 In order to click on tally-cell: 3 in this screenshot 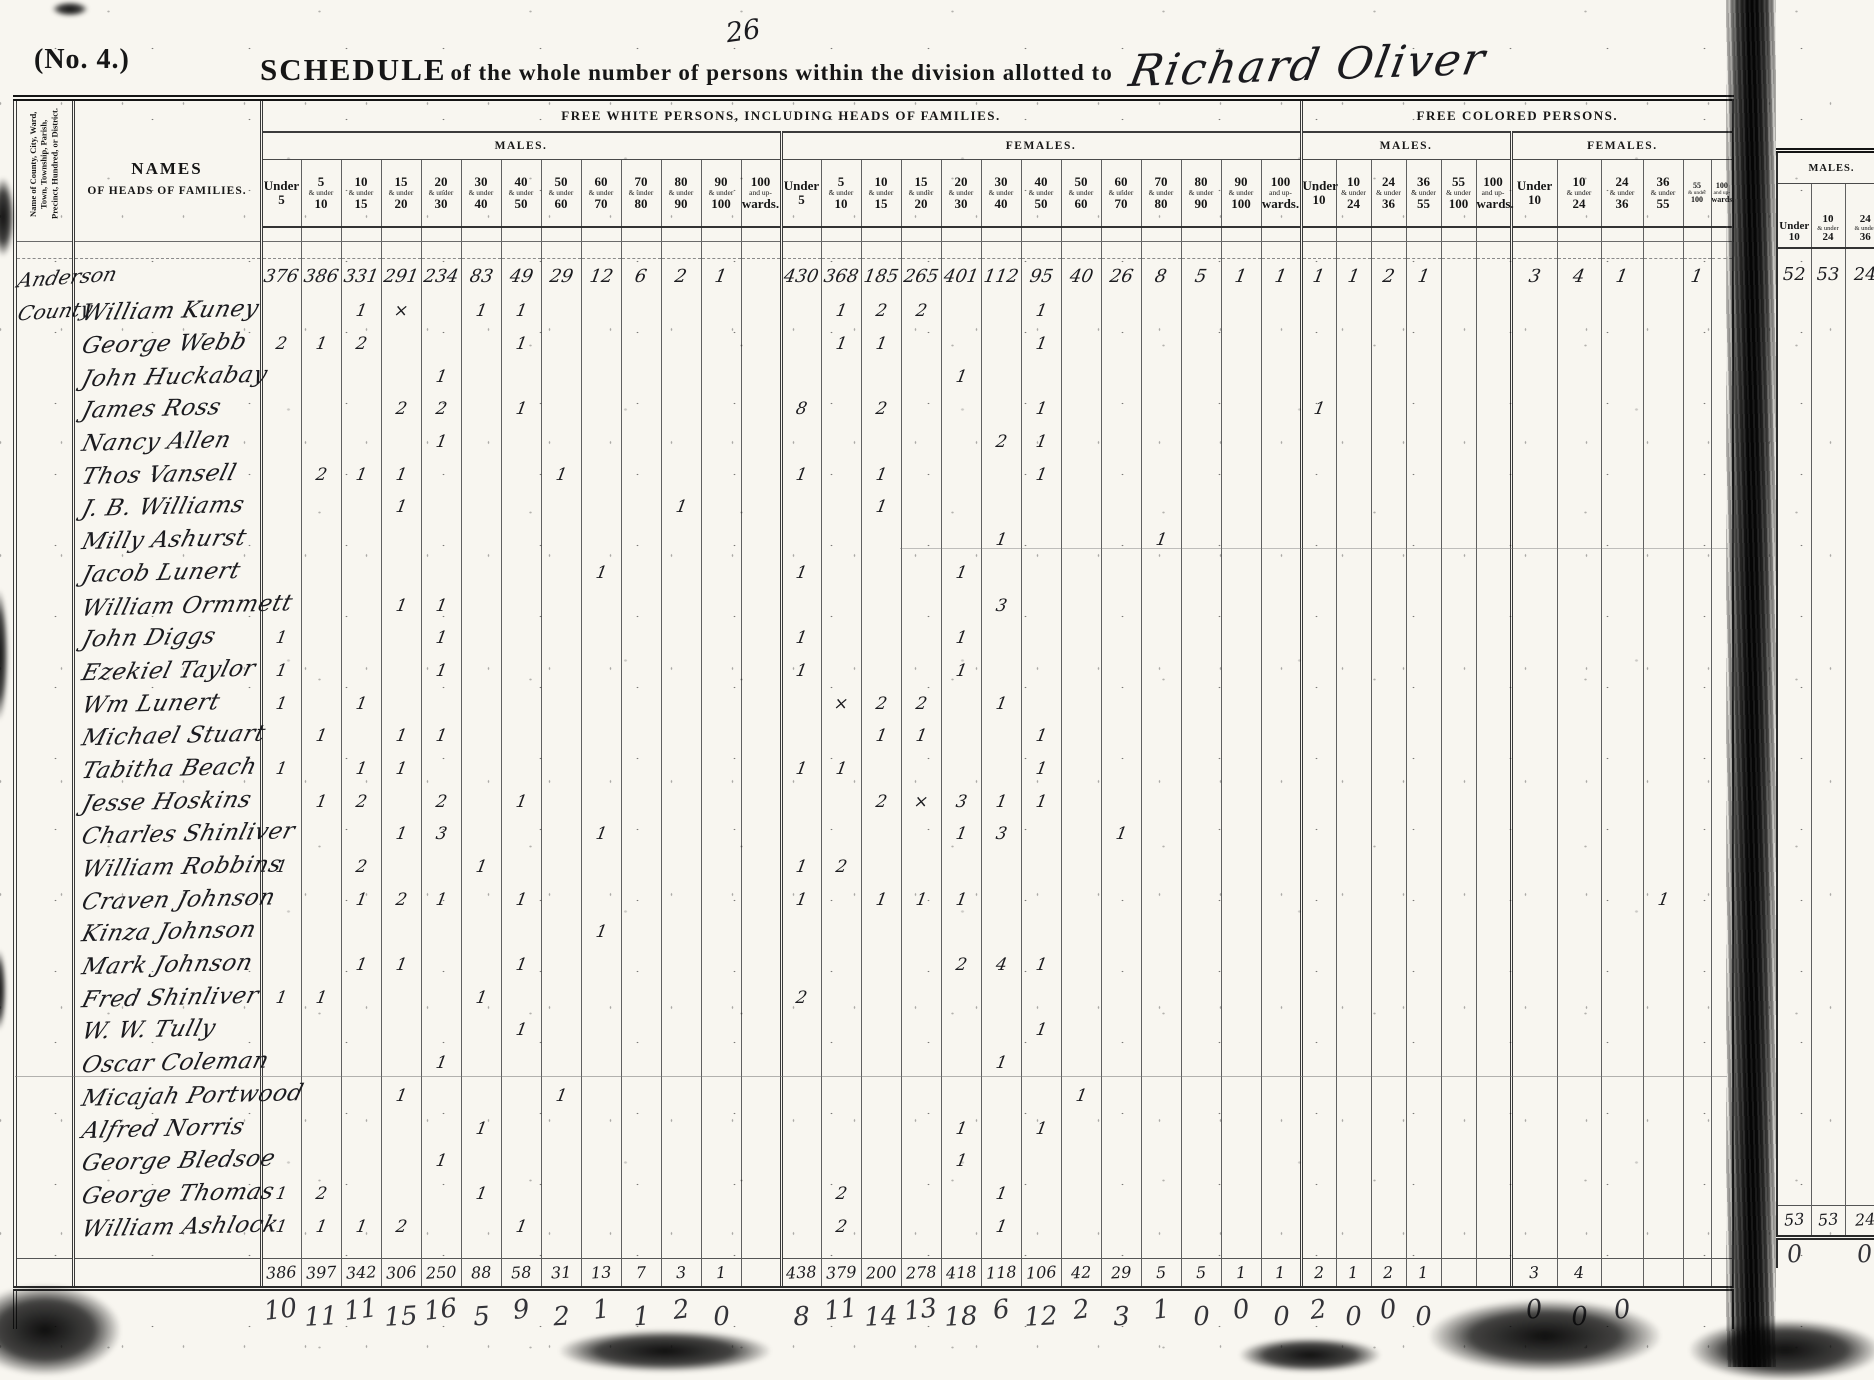, I will do `click(1000, 605)`.